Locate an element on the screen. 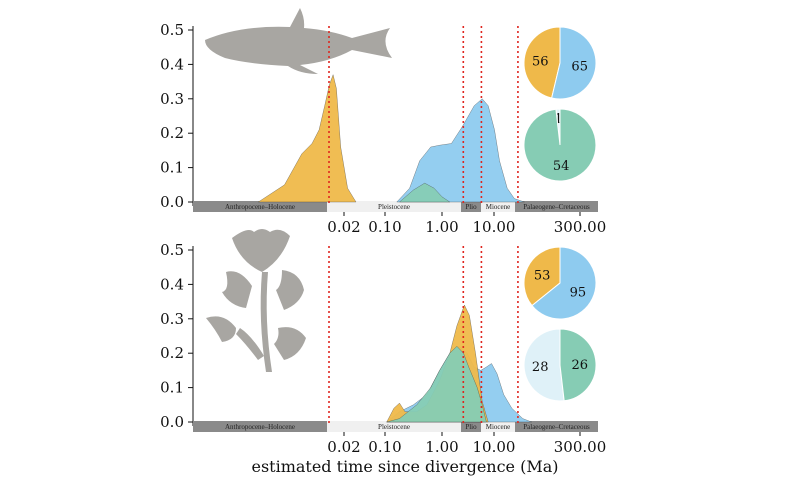  density-area-green is located at coordinates (424, 192).